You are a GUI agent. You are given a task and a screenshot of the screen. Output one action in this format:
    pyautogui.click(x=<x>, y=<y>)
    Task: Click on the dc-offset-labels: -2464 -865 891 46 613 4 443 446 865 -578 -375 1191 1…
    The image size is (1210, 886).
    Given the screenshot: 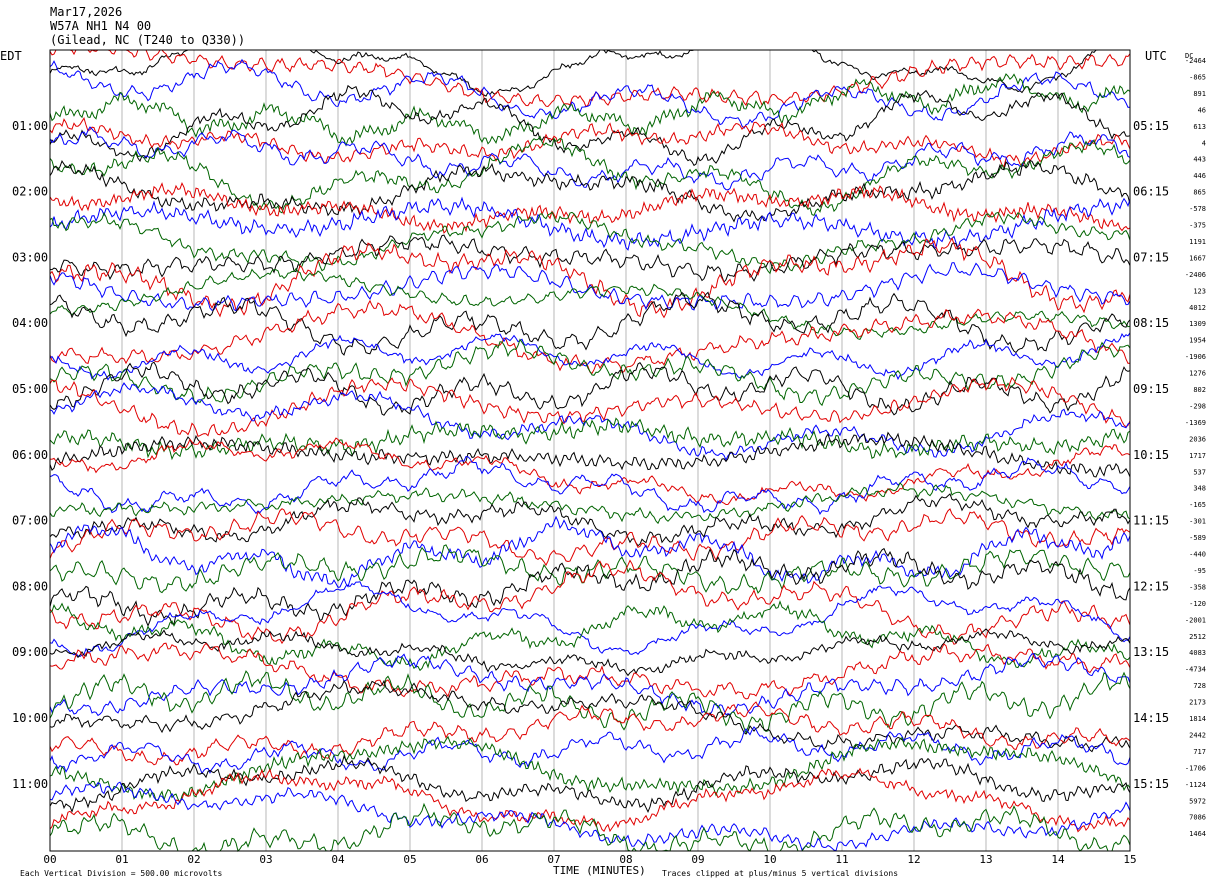 What is the action you would take?
    pyautogui.click(x=1195, y=447)
    